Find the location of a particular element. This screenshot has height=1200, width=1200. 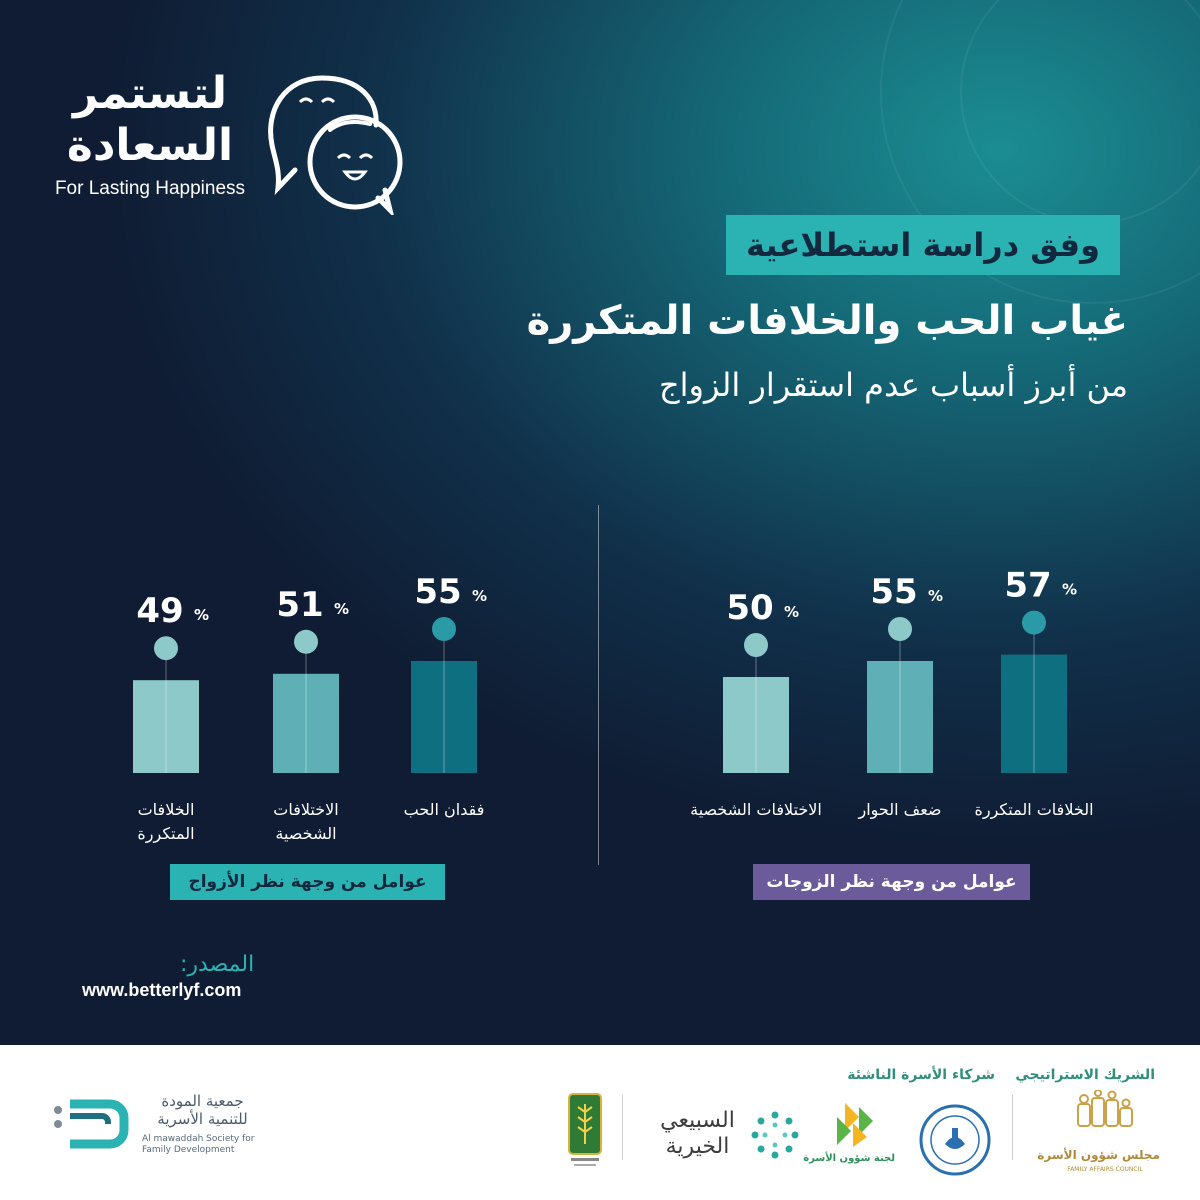

husbands-chart-caption: عوامل من وجهة نظر الأزواج is located at coordinates (307, 882).